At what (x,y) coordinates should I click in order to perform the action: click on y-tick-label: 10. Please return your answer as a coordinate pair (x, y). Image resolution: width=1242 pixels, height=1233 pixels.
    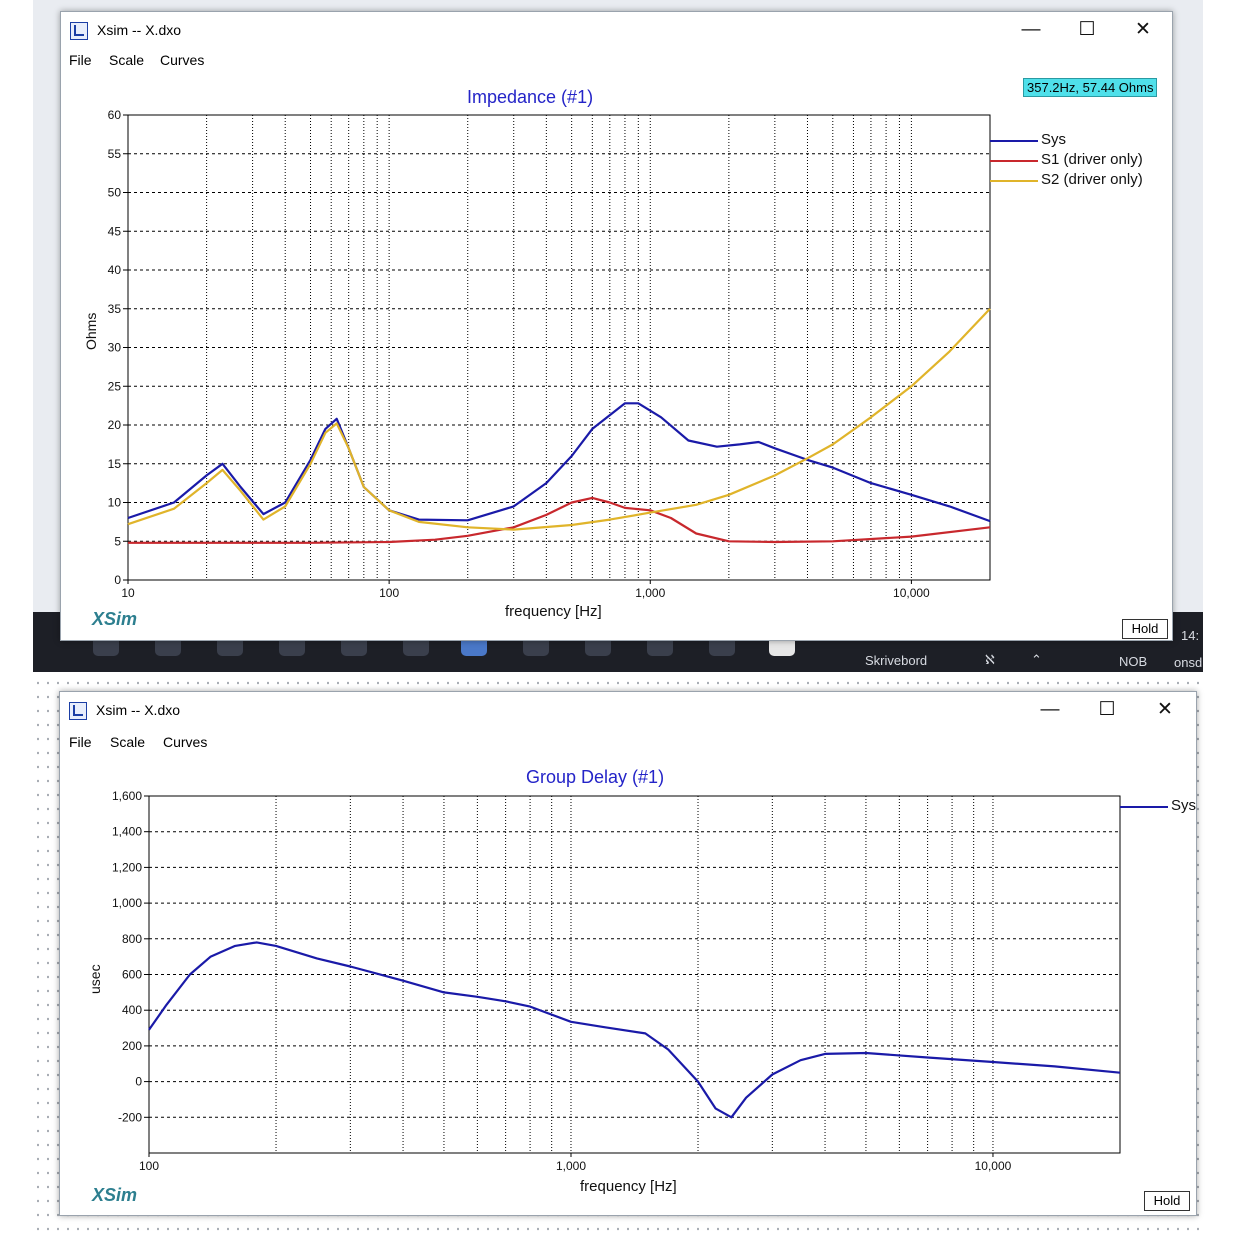
    Looking at the image, I should click on (115, 503).